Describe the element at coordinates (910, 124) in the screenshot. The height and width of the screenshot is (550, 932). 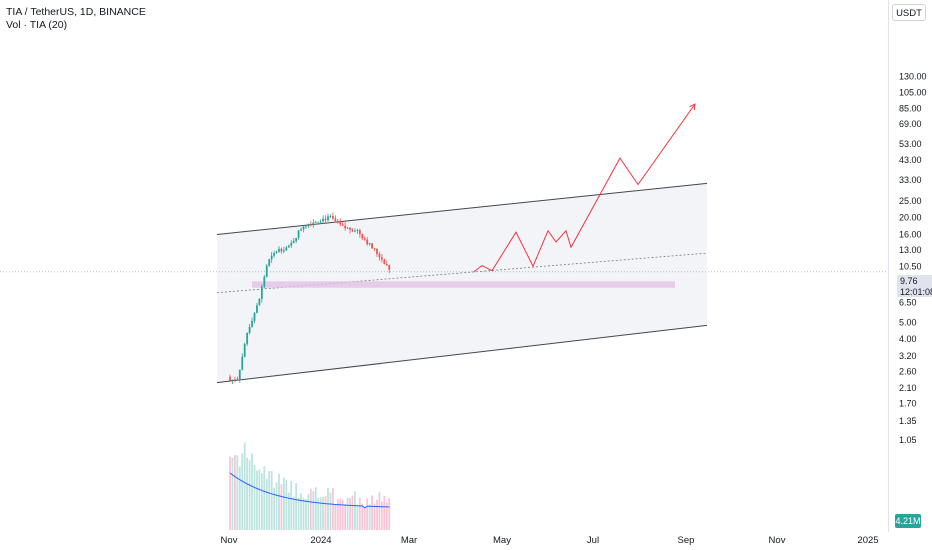
I see `price-tick-label: 69.00` at that location.